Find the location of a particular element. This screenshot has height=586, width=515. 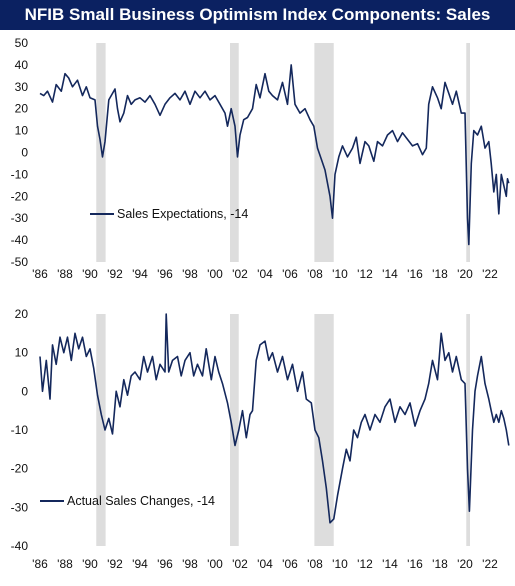

y-tick-label: 50 is located at coordinates (22, 43).